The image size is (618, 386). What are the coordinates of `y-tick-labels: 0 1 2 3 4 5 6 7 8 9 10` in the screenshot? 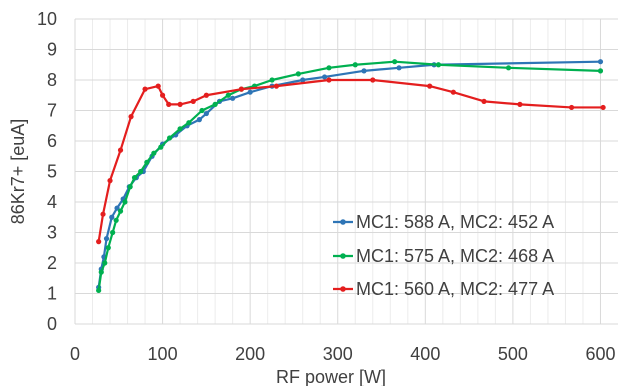 It's located at (47, 171).